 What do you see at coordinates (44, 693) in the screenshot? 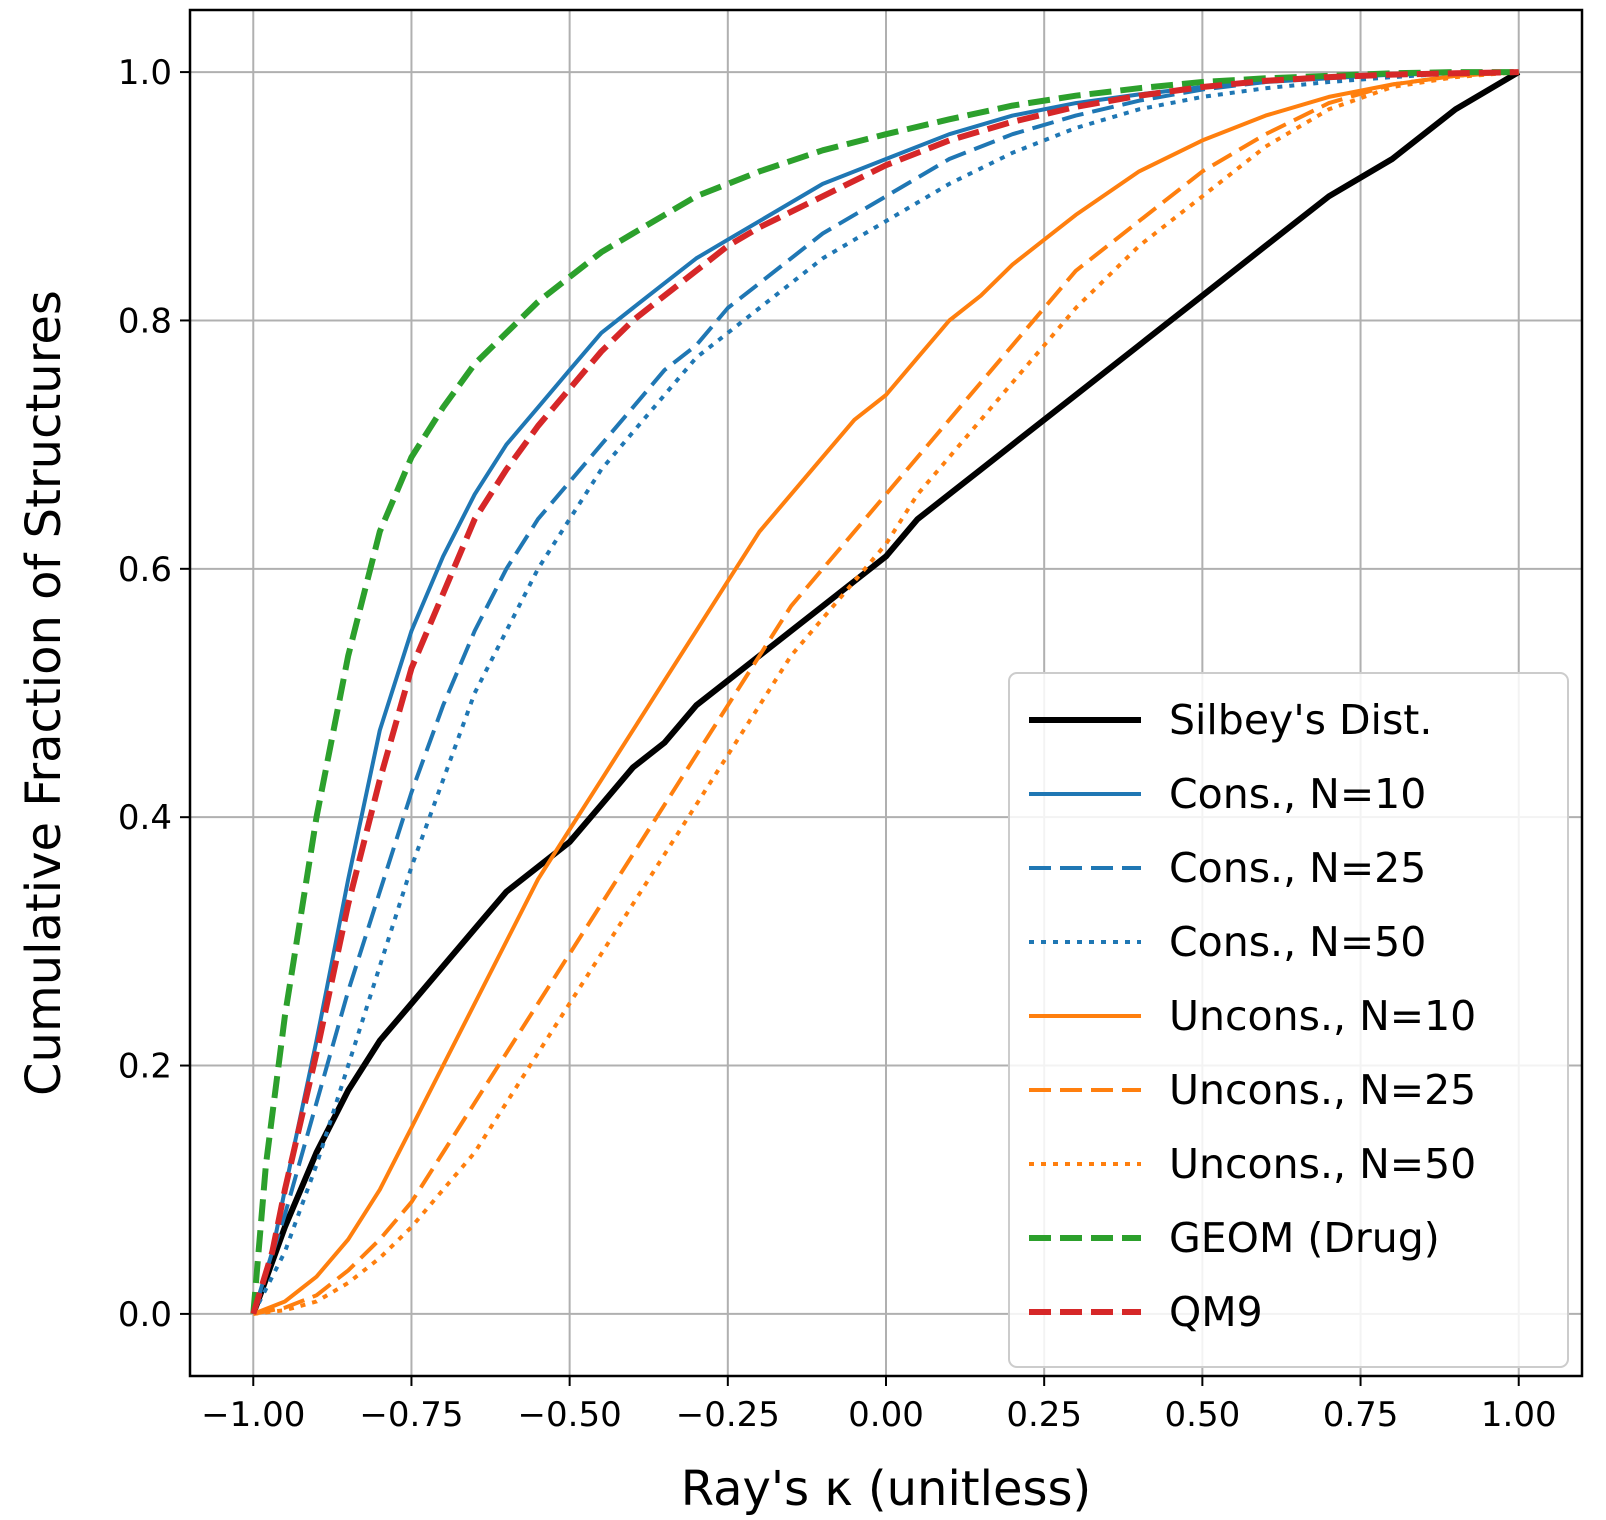
I see `y-axis-label: Cumulative Fraction of Structures` at bounding box center [44, 693].